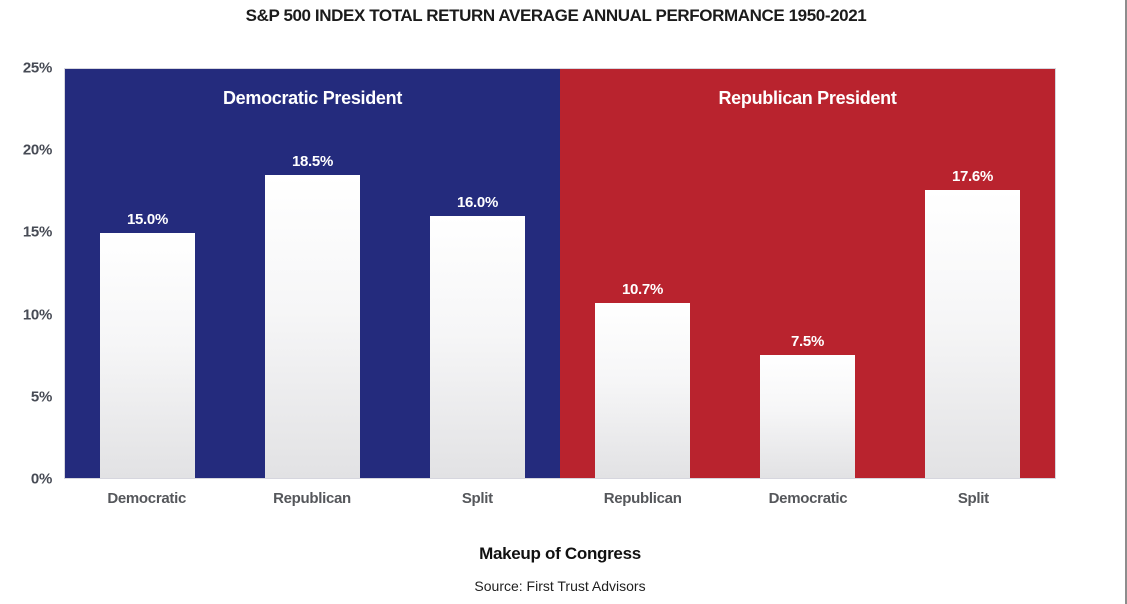 This screenshot has width=1127, height=604. I want to click on window-edge-line, so click(1126, 302).